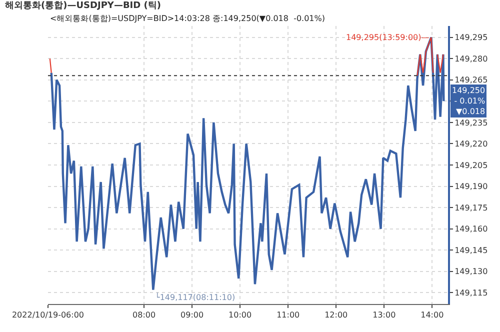 The height and width of the screenshot is (332, 500). I want to click on y-tick-label: 149,280, so click(471, 59).